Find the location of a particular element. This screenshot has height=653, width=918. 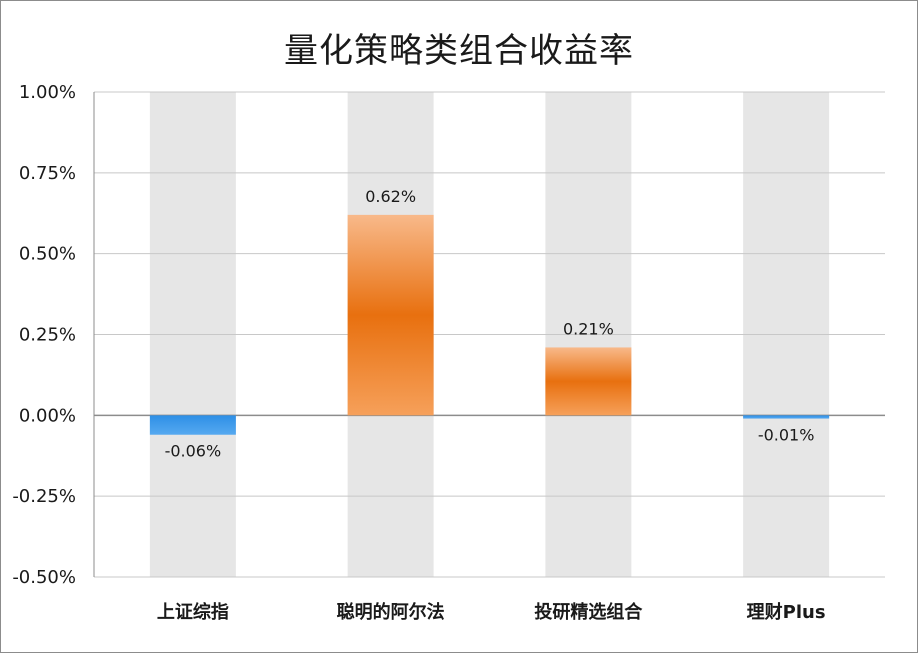

data-label: 0.62% is located at coordinates (390, 196).